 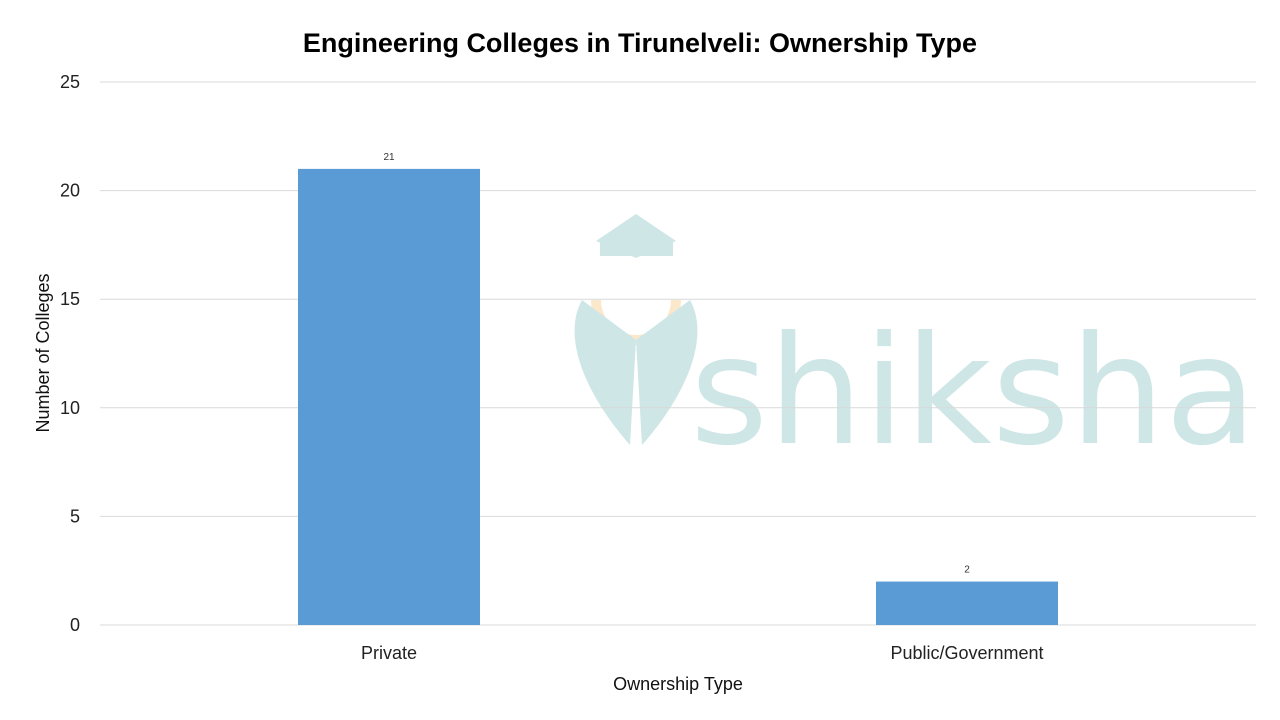 What do you see at coordinates (389, 396) in the screenshot?
I see `bar-private` at bounding box center [389, 396].